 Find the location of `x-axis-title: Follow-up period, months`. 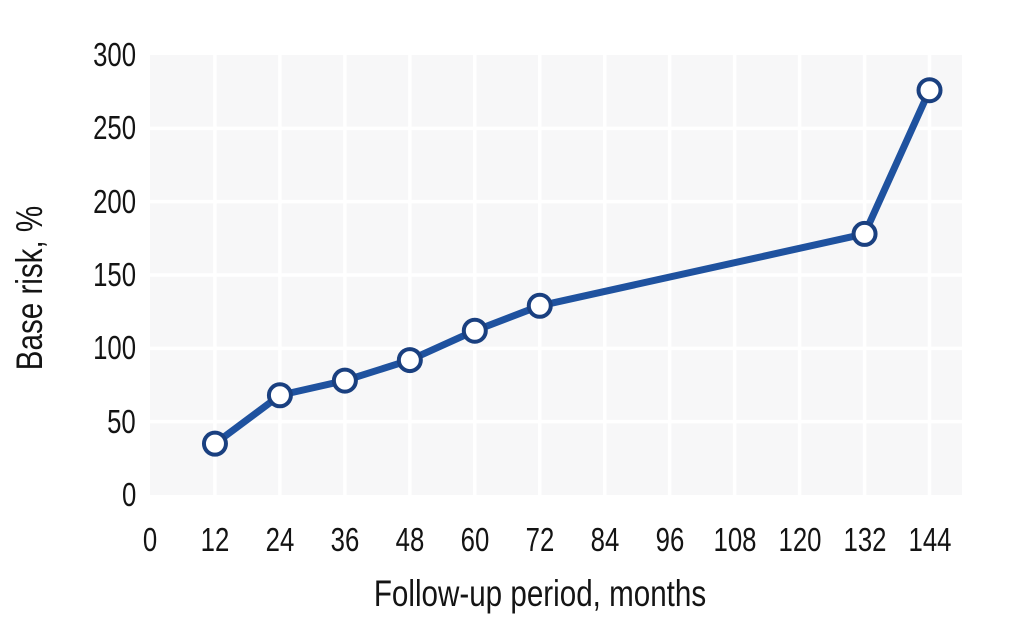

x-axis-title: Follow-up period, months is located at coordinates (540, 593).